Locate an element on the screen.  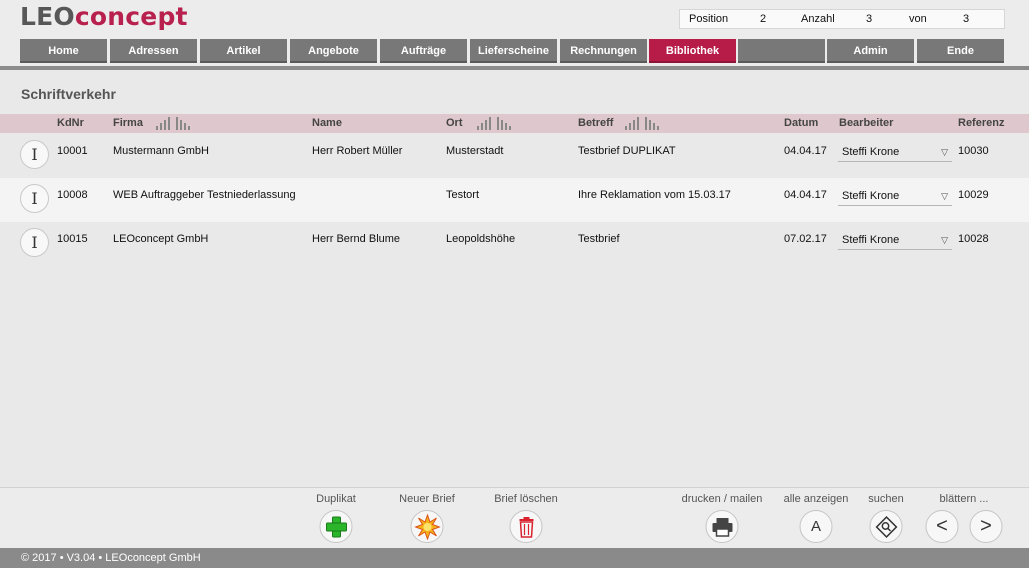
next-button: > is located at coordinates (986, 526).